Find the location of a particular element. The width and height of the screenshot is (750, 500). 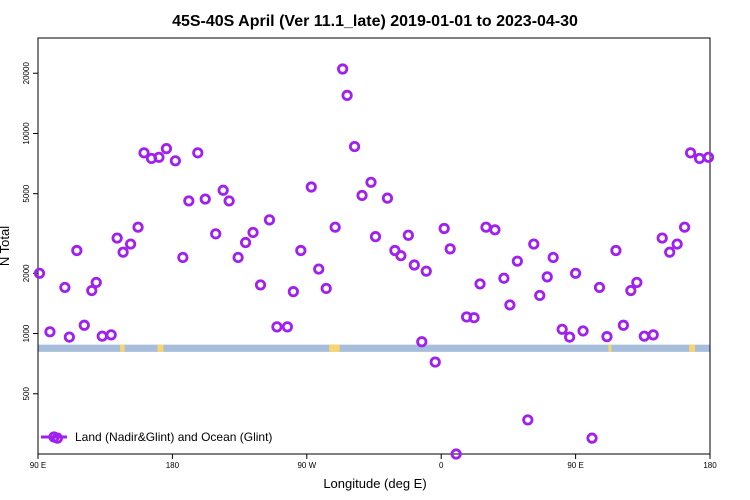

y-tick-label: 20000 is located at coordinates (26, 73).